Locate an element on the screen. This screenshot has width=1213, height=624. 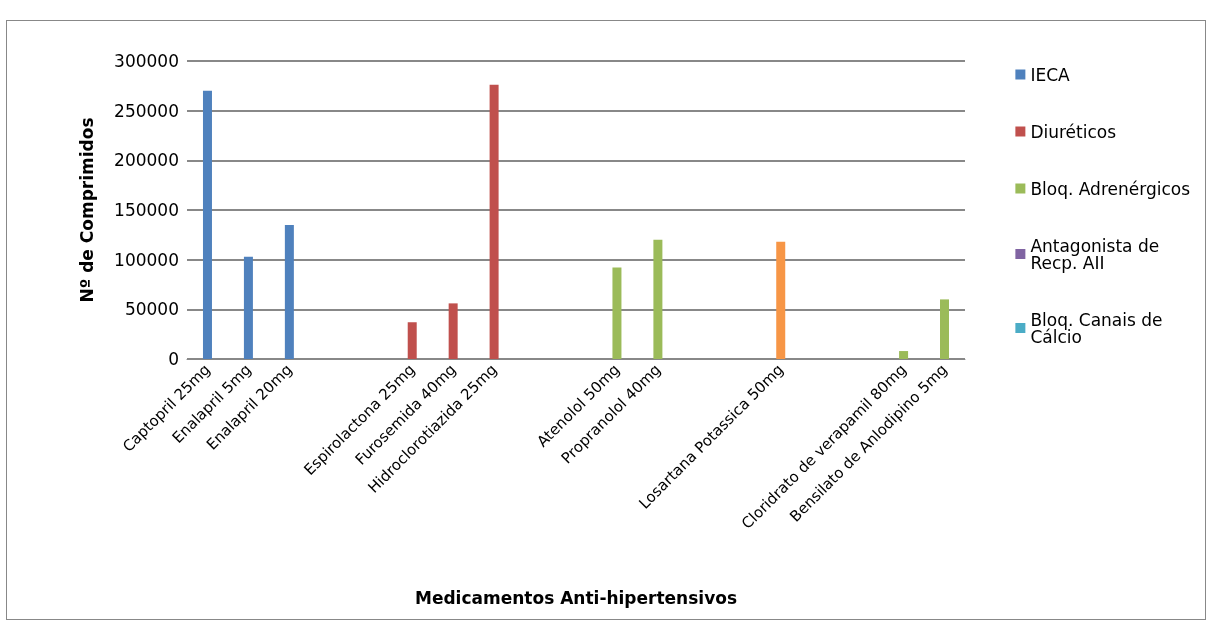
y-axis-title: Nº de Comprimidos is located at coordinates (86, 210).